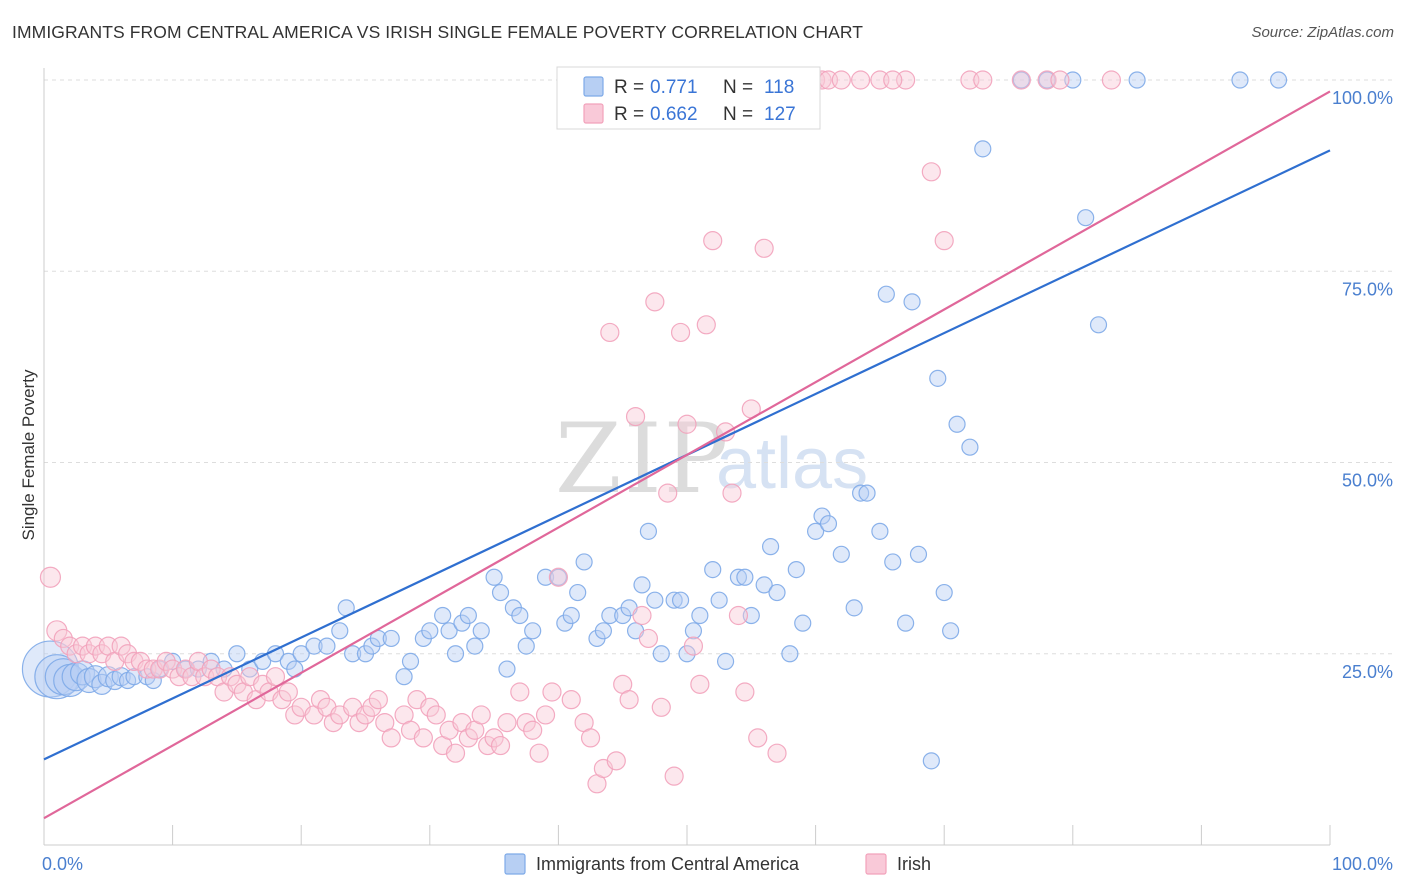 This screenshot has width=1406, height=892. Describe the element at coordinates (1362, 864) in the screenshot. I see `x-tick-label-max: 100.0%` at that location.